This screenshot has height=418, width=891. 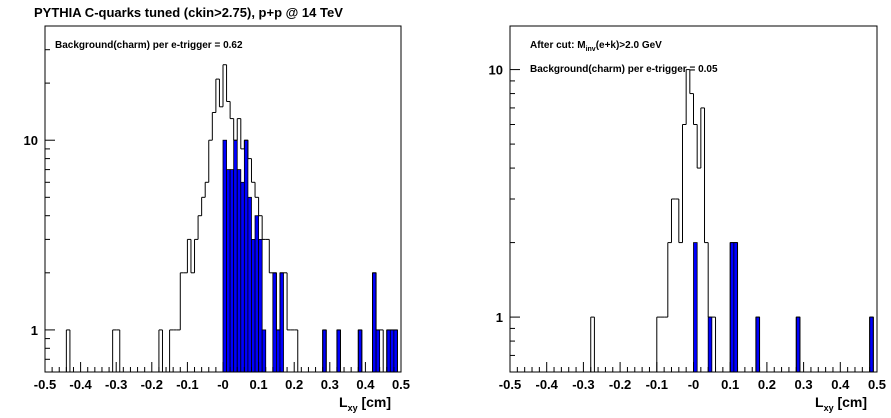 What do you see at coordinates (149, 45) in the screenshot?
I see `annotation-text: Background(charm) per e-trigger = 0.62` at bounding box center [149, 45].